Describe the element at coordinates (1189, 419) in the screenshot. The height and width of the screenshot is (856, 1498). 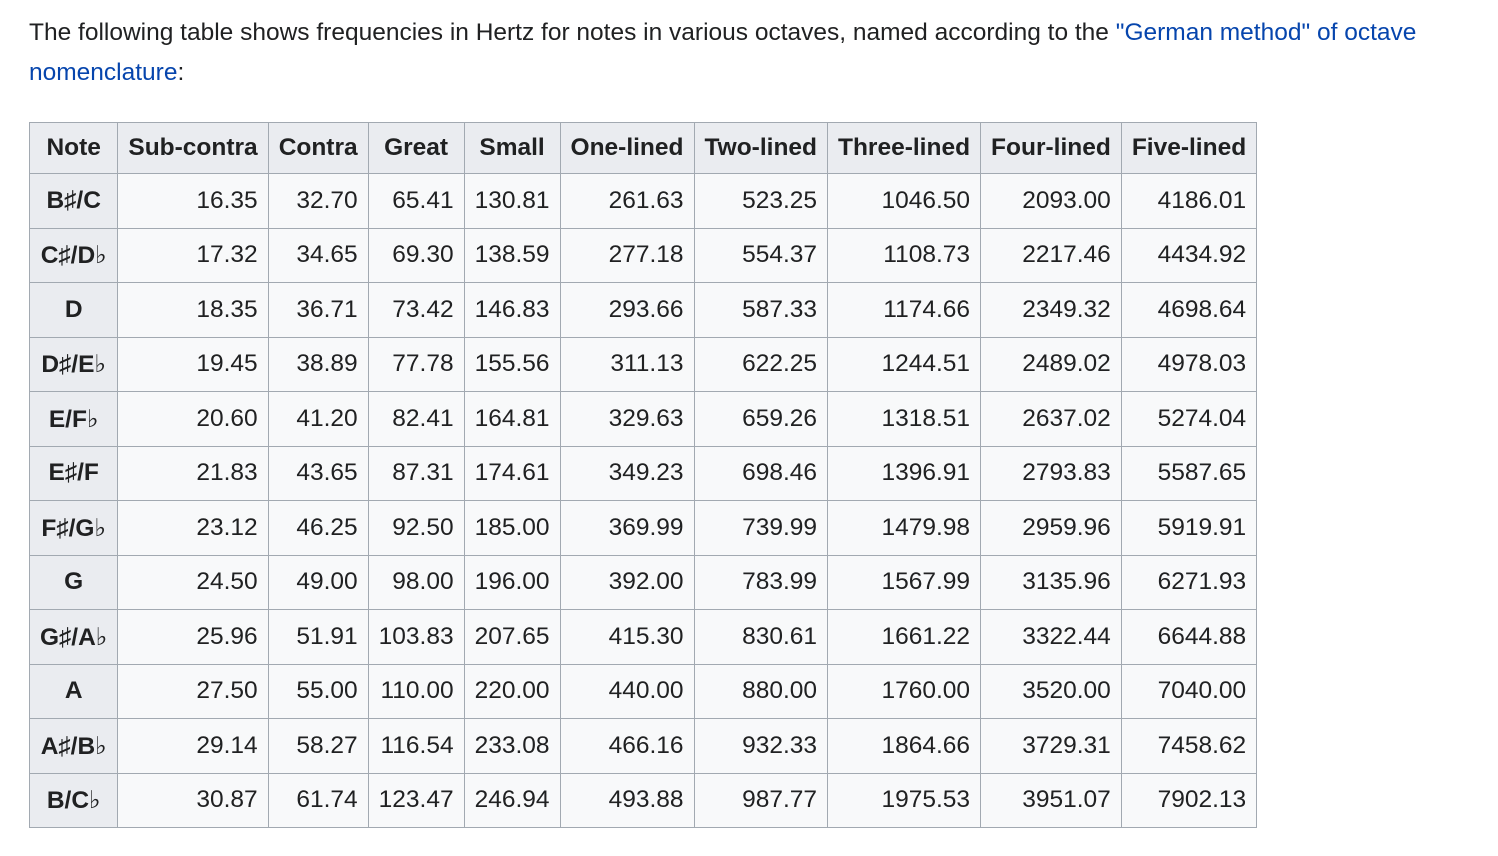
I see `frequency-cell: 5274.04` at that location.